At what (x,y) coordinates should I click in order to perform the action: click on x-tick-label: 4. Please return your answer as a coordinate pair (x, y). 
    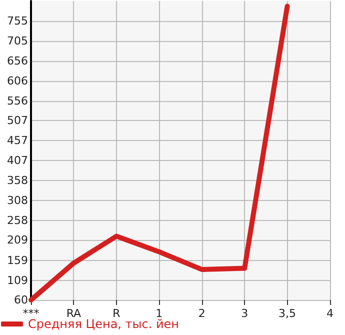
    Looking at the image, I should click on (330, 313).